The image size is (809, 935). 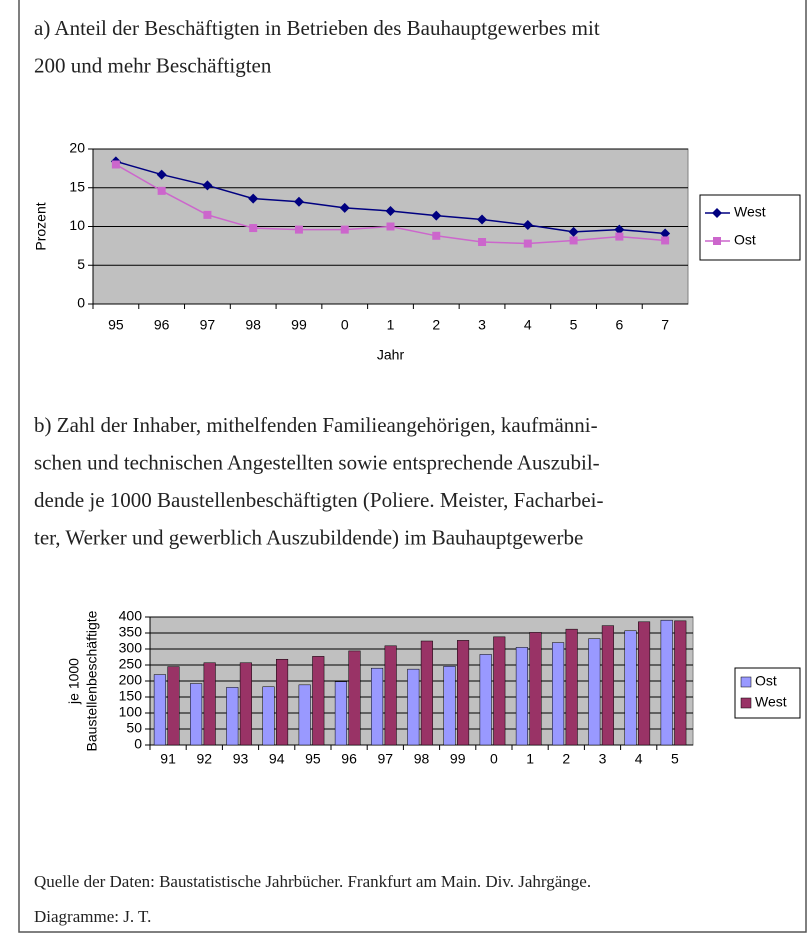 I want to click on y-tick-label: 50, so click(x=134, y=728).